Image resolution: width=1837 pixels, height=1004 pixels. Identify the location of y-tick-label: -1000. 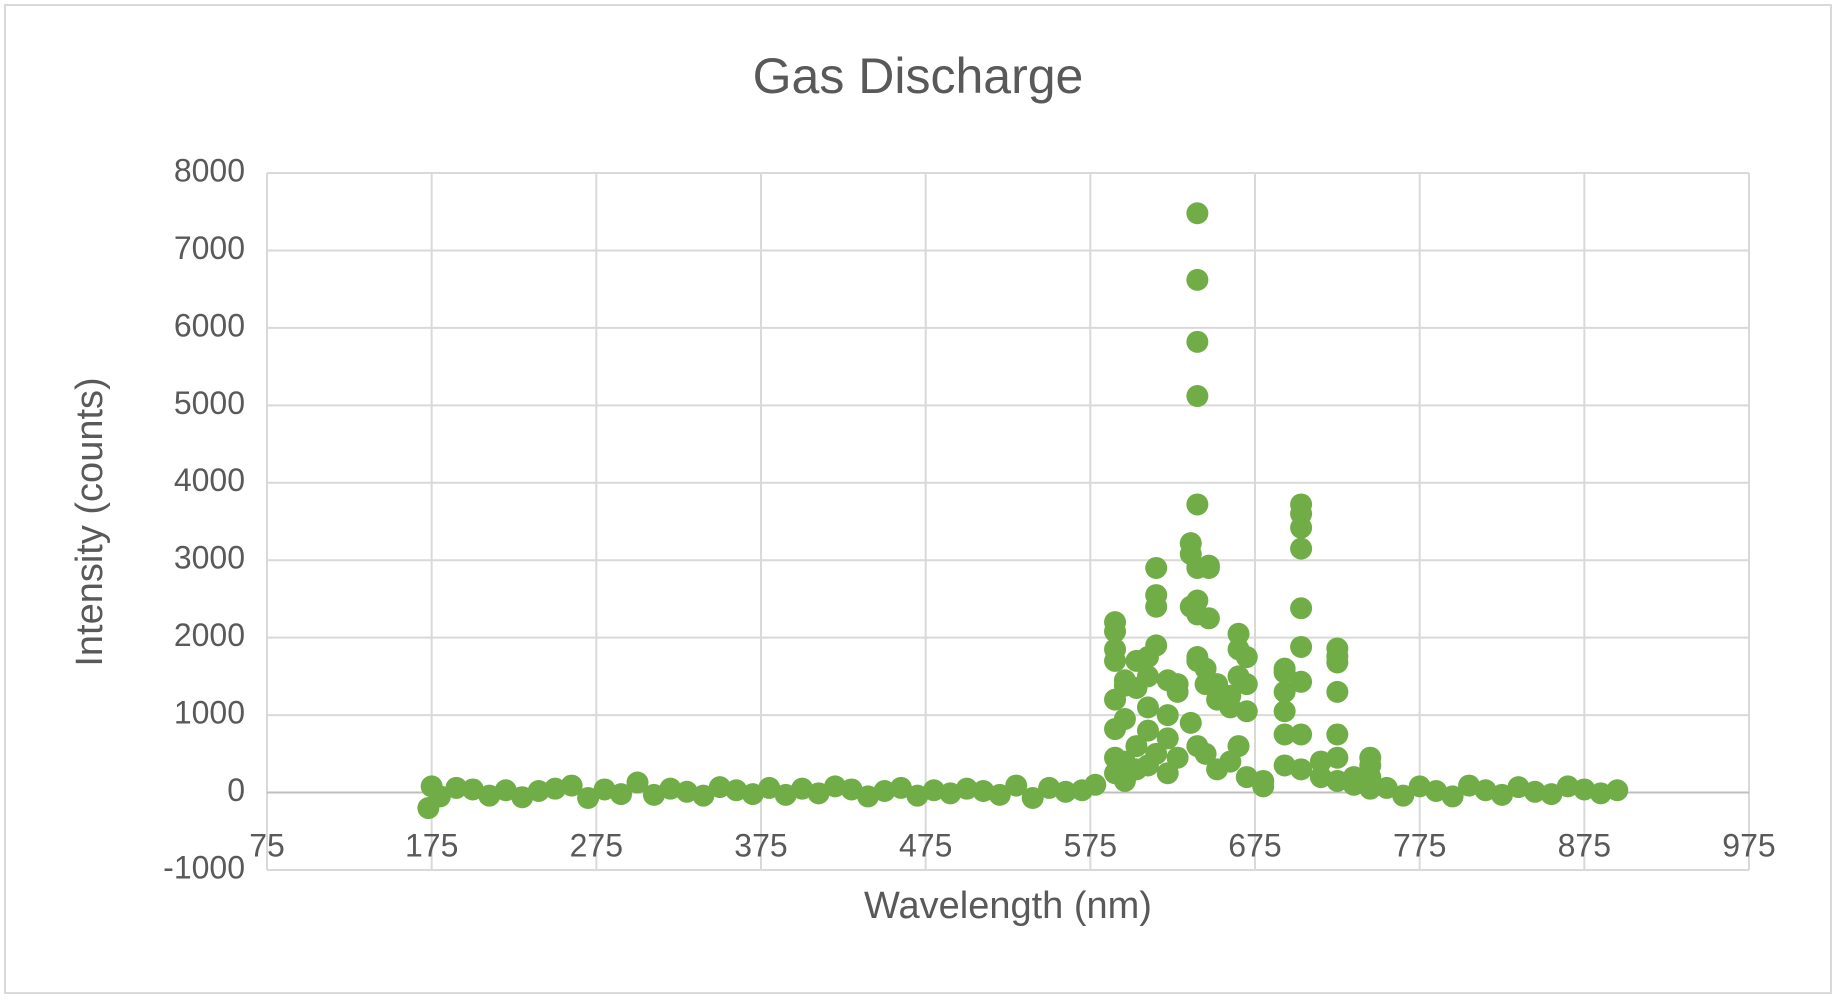
(204, 867).